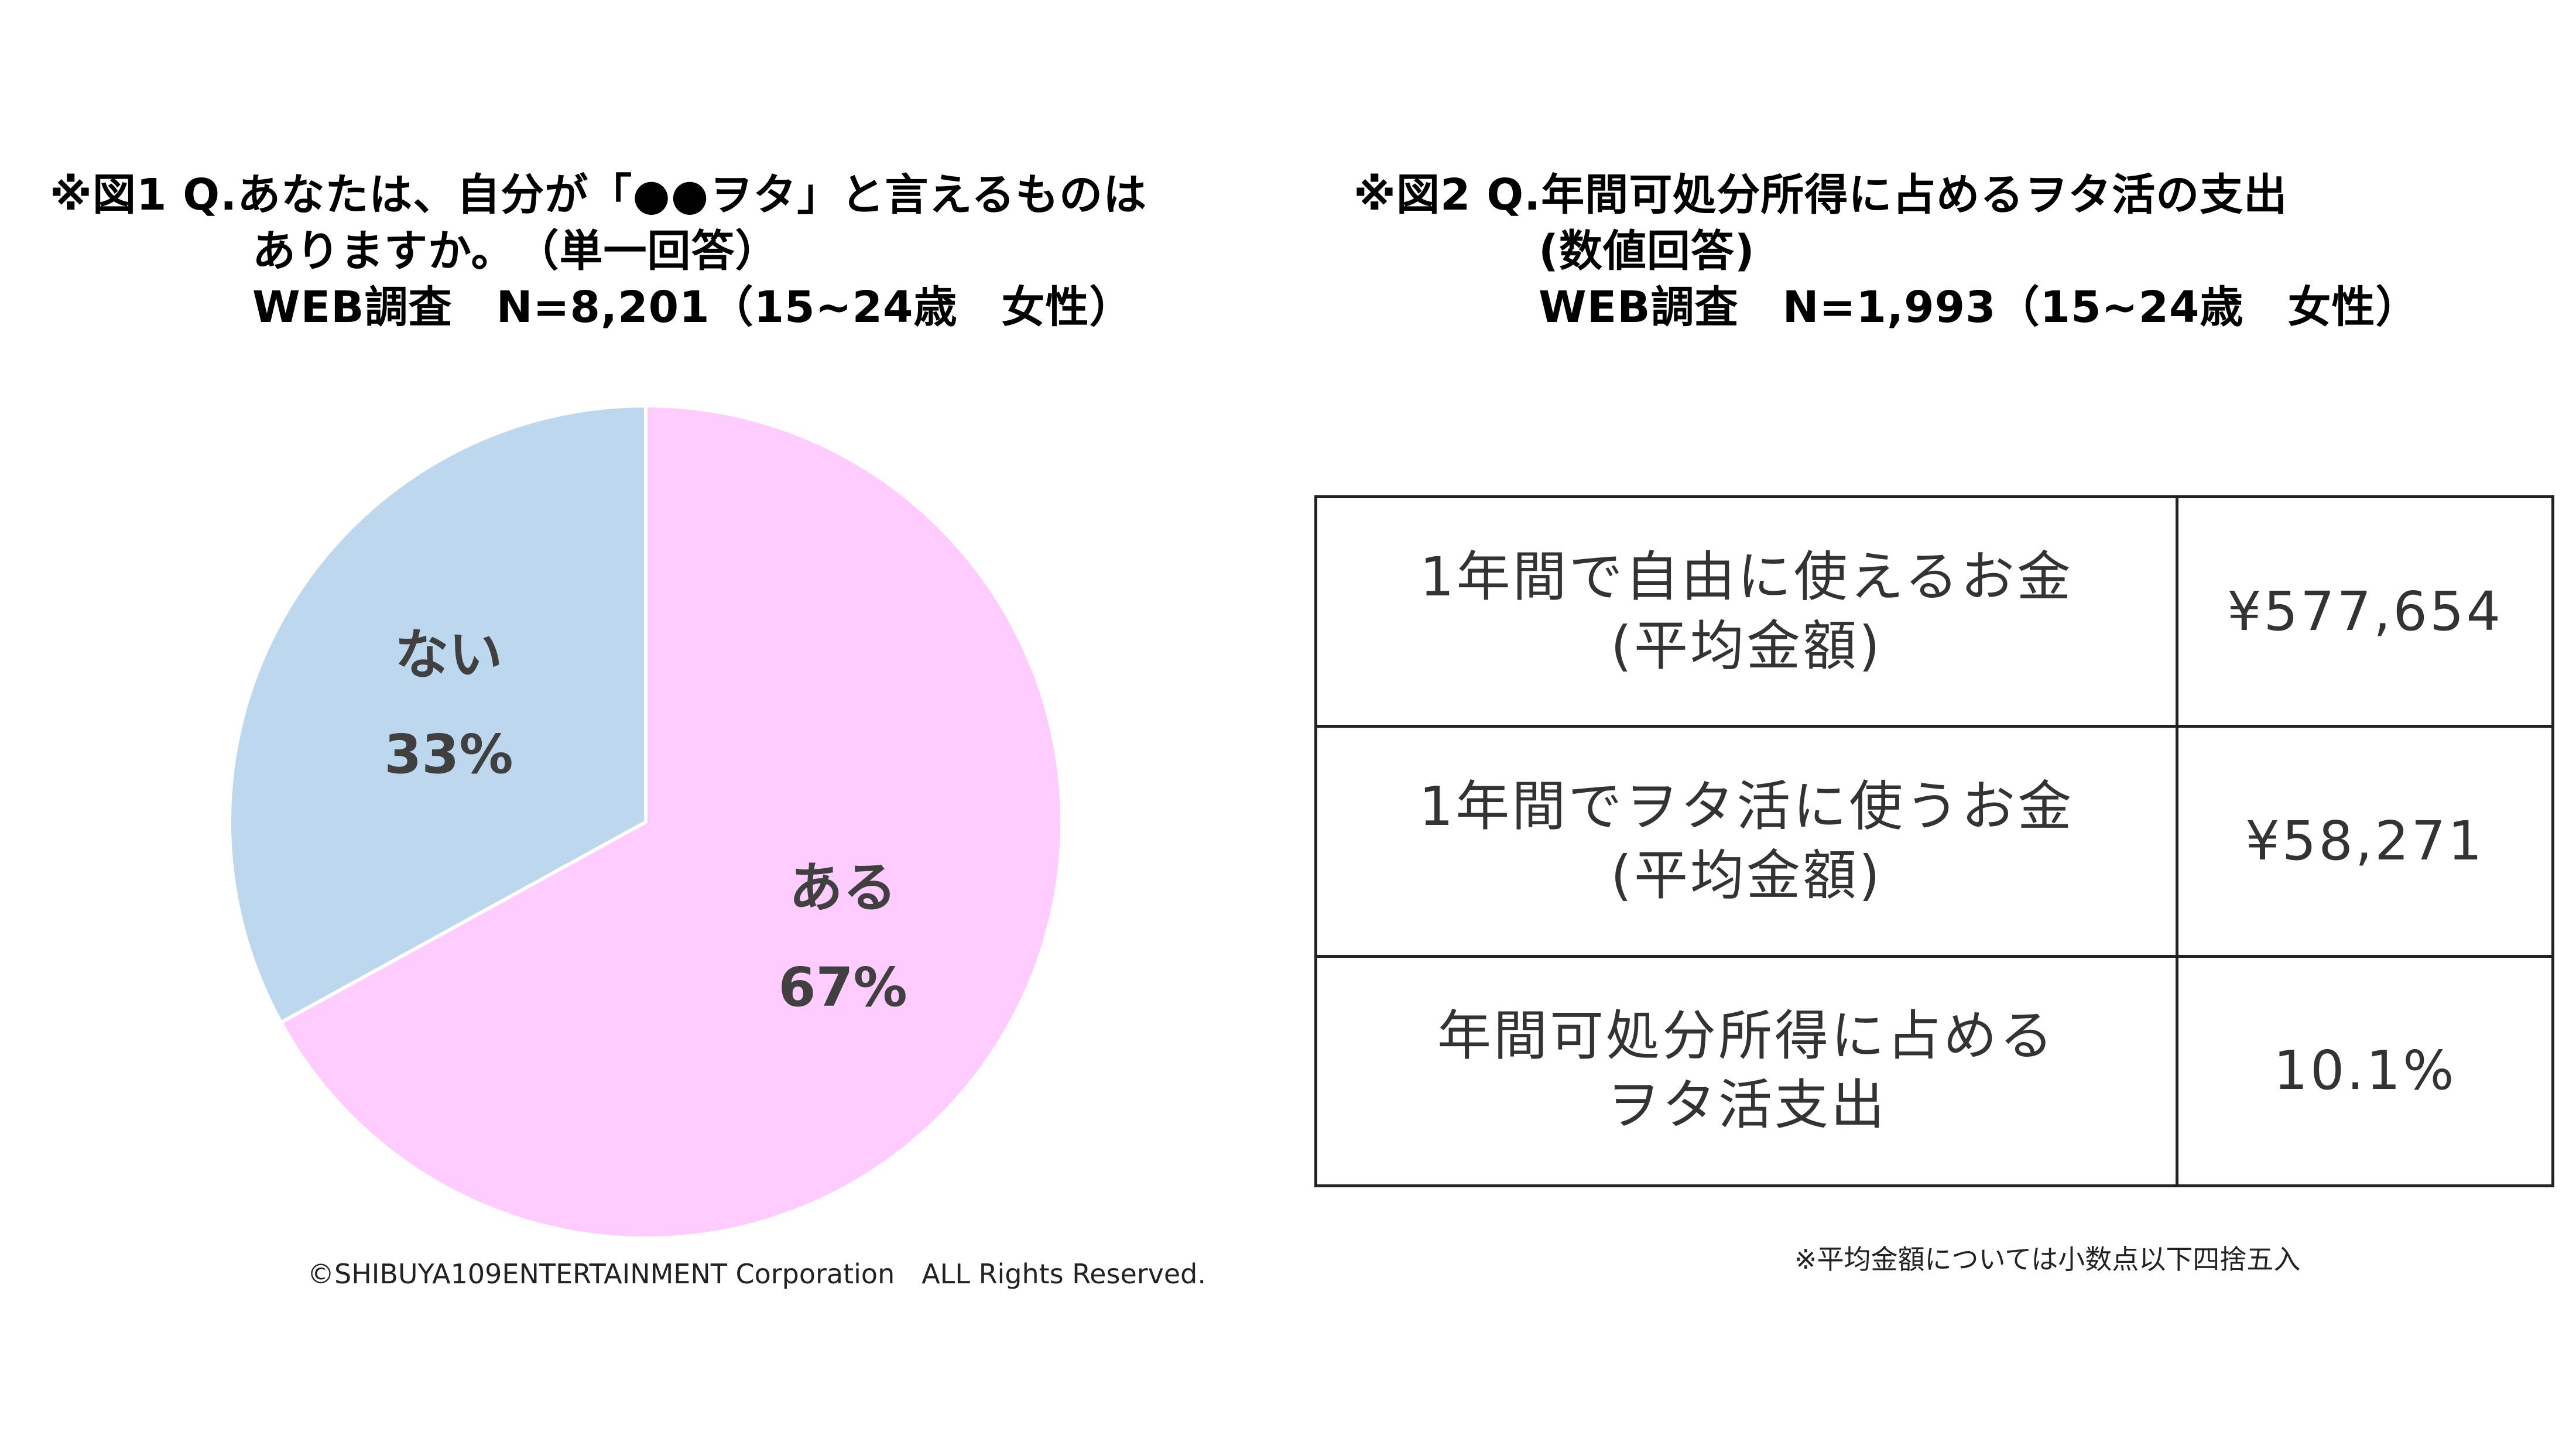  Describe the element at coordinates (1746, 1071) in the screenshot. I see `row-label: 年間可処分所得に占める ヲタ活支出` at that location.